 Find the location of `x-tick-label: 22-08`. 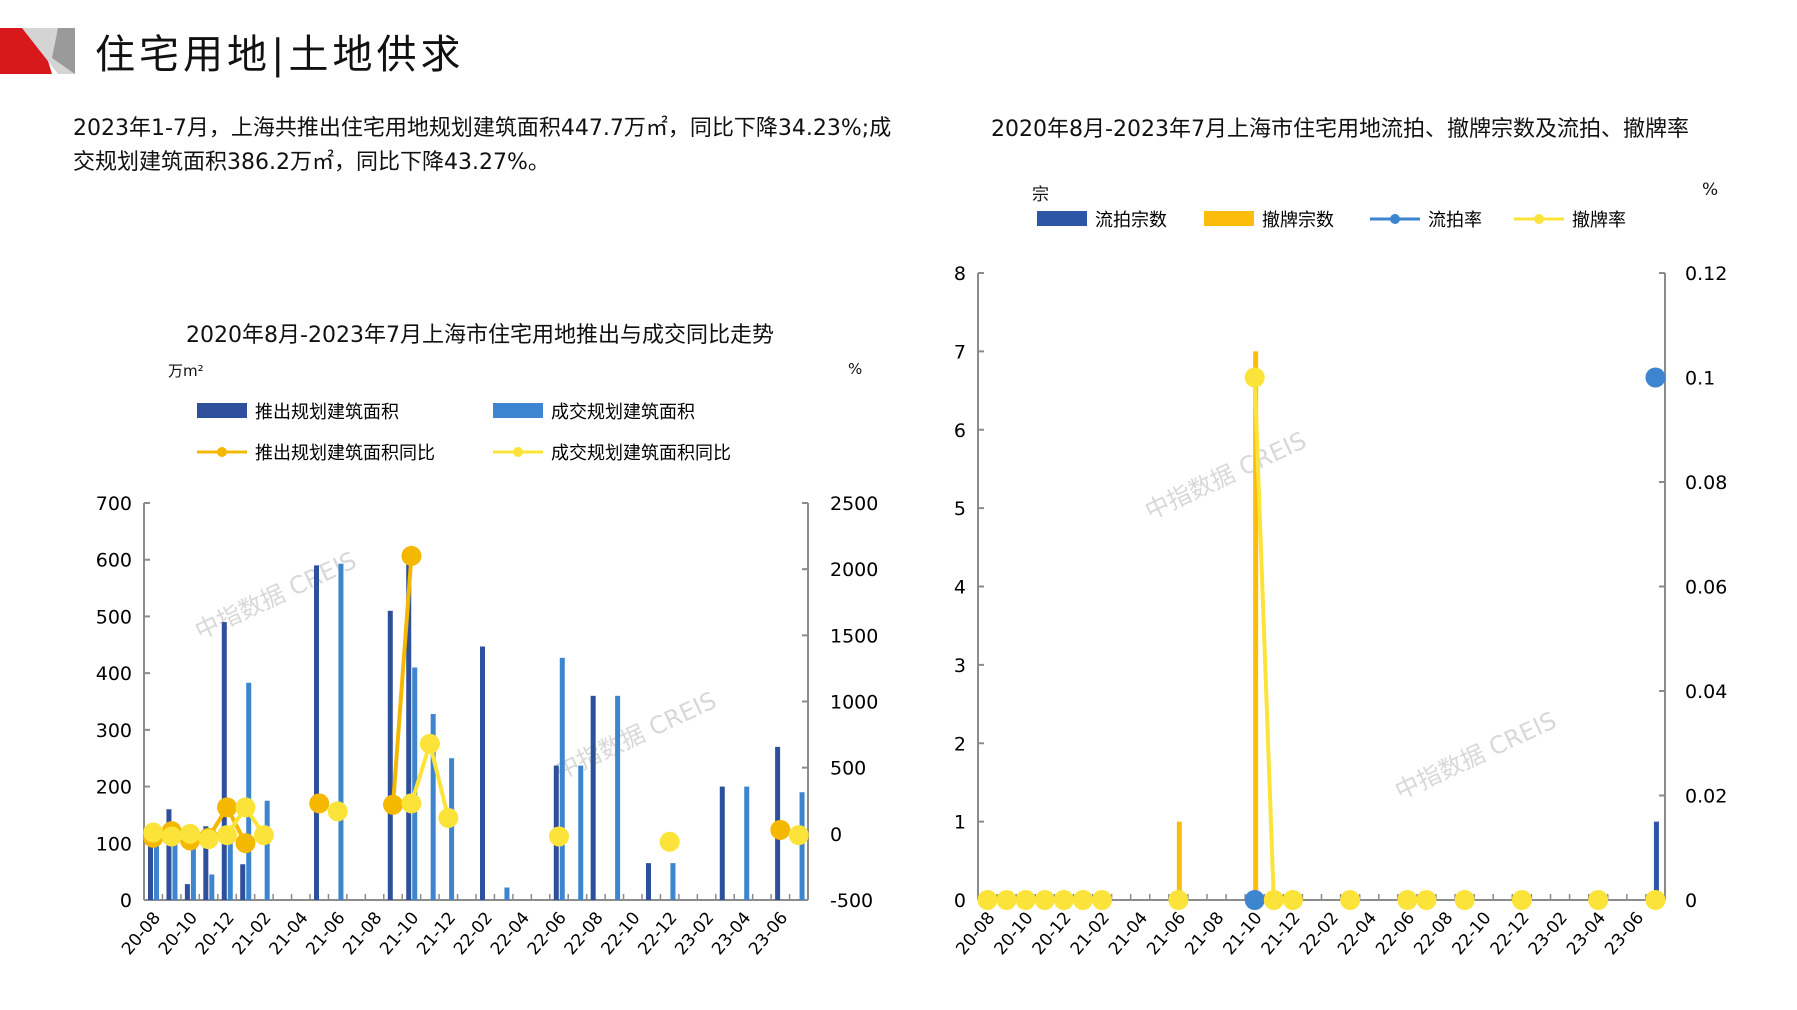

x-tick-label: 22-08 is located at coordinates (1433, 933).